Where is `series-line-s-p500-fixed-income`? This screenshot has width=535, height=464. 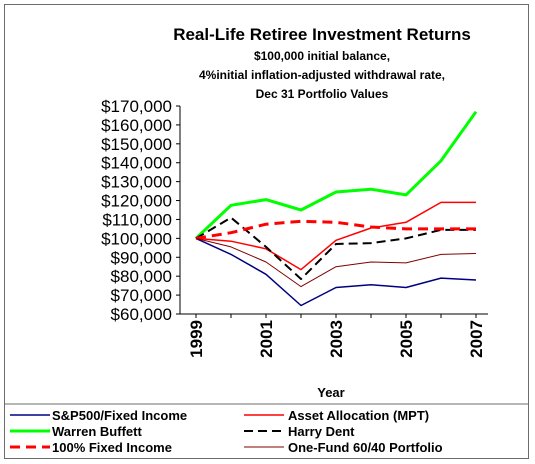
series-line-s-p500-fixed-income is located at coordinates (336, 272).